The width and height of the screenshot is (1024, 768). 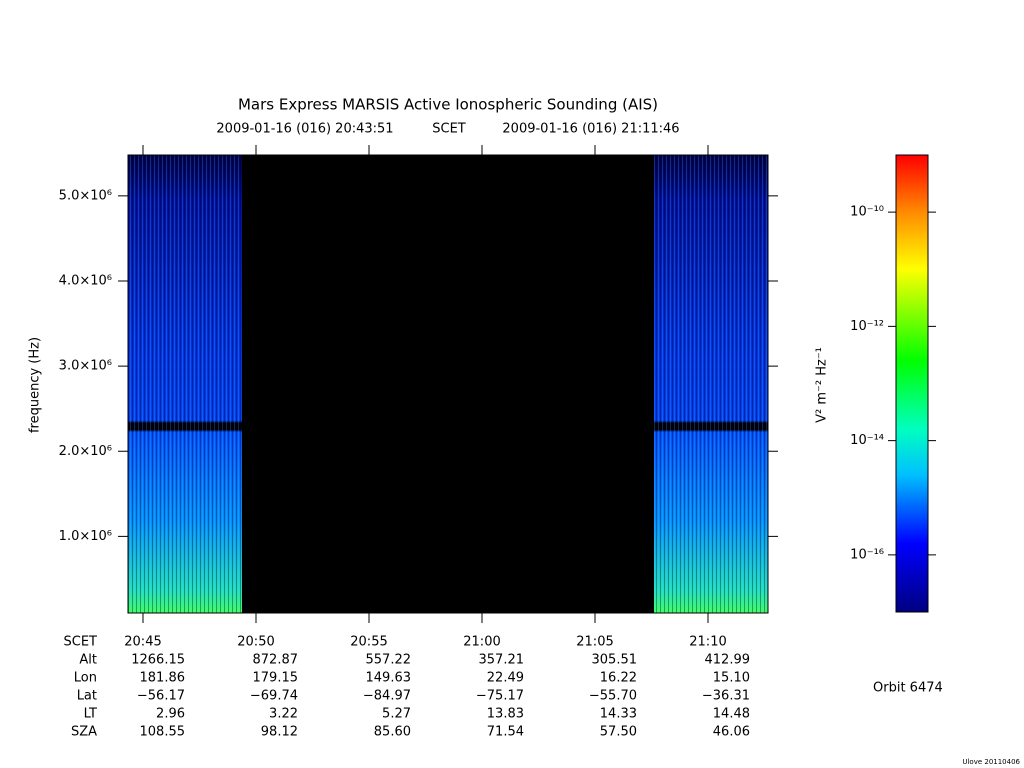 I want to click on x-tick-label: 21:10, so click(x=707, y=642).